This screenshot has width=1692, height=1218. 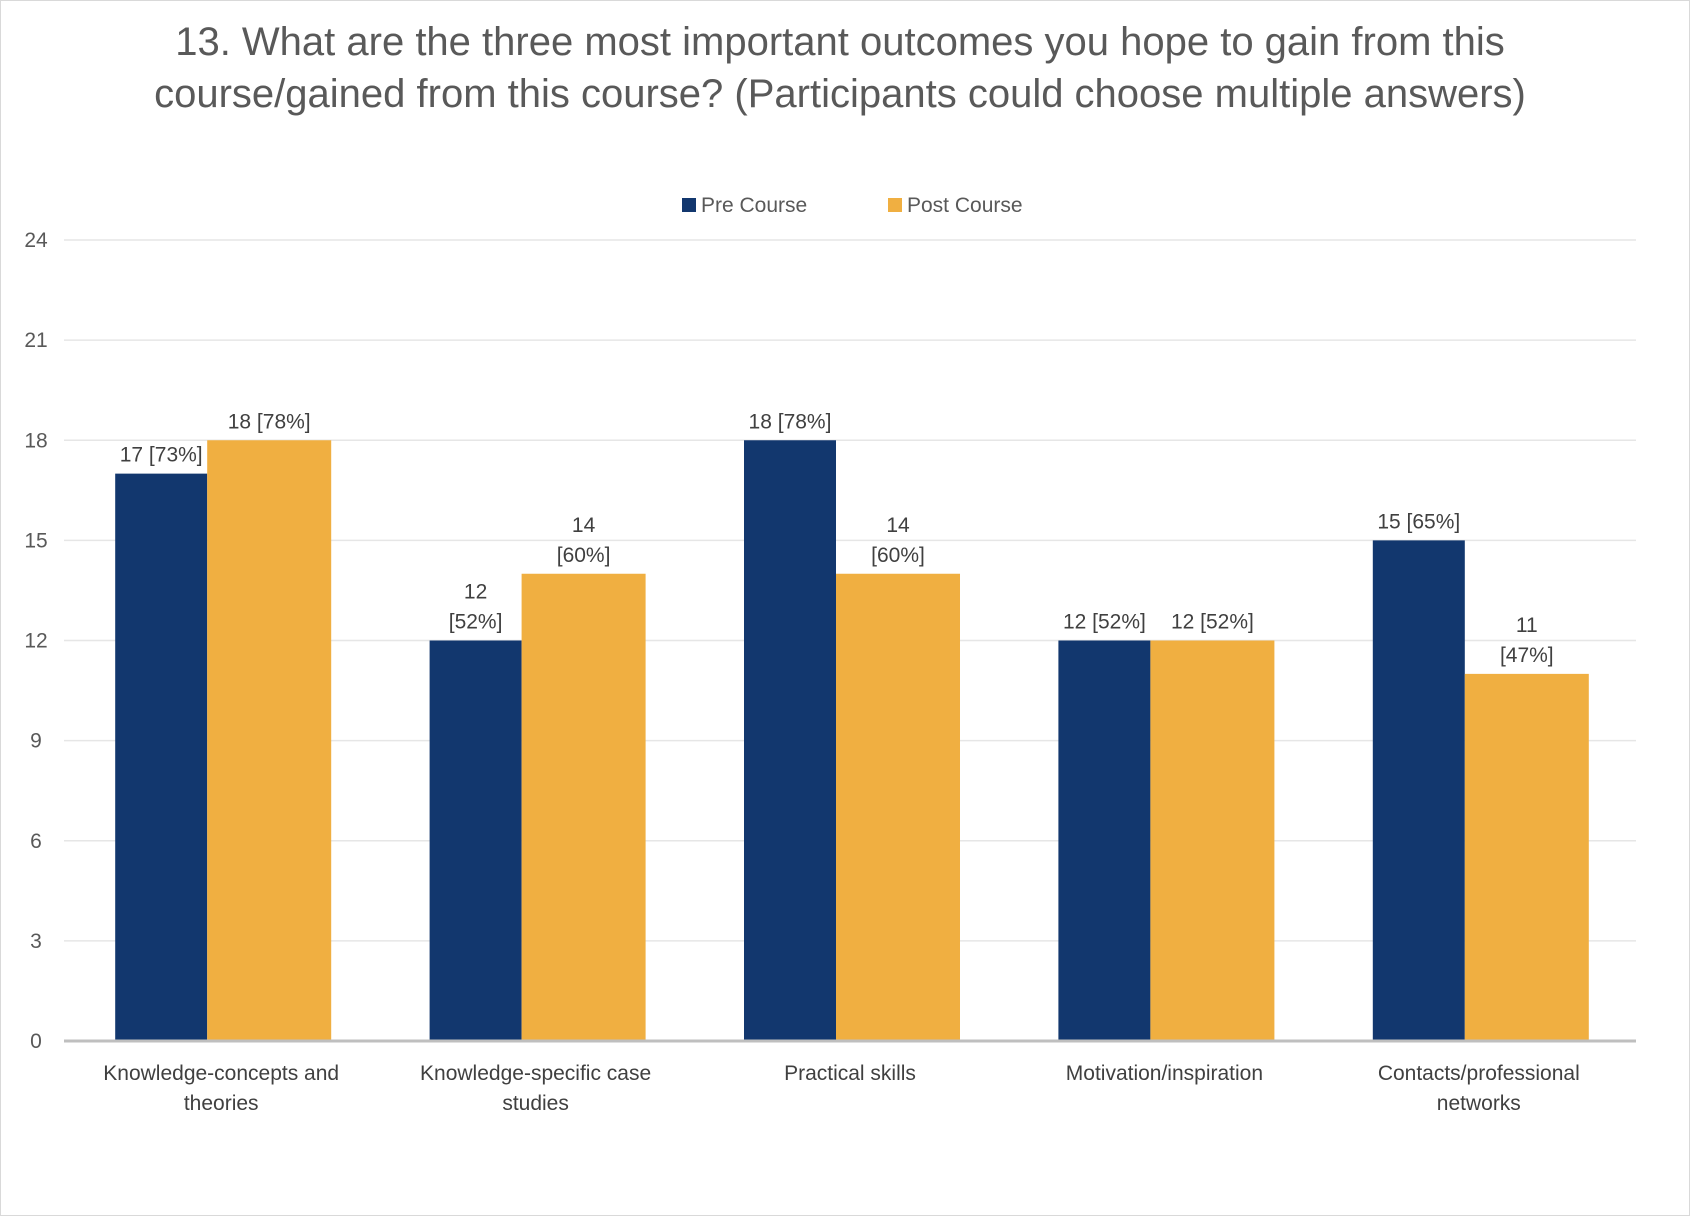 I want to click on legend-label: Pre Course, so click(x=754, y=205).